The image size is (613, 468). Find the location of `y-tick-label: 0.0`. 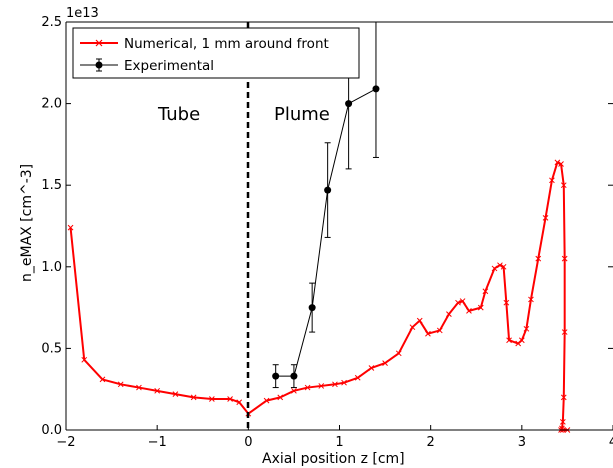

y-tick-label: 0.0 is located at coordinates (51, 430).